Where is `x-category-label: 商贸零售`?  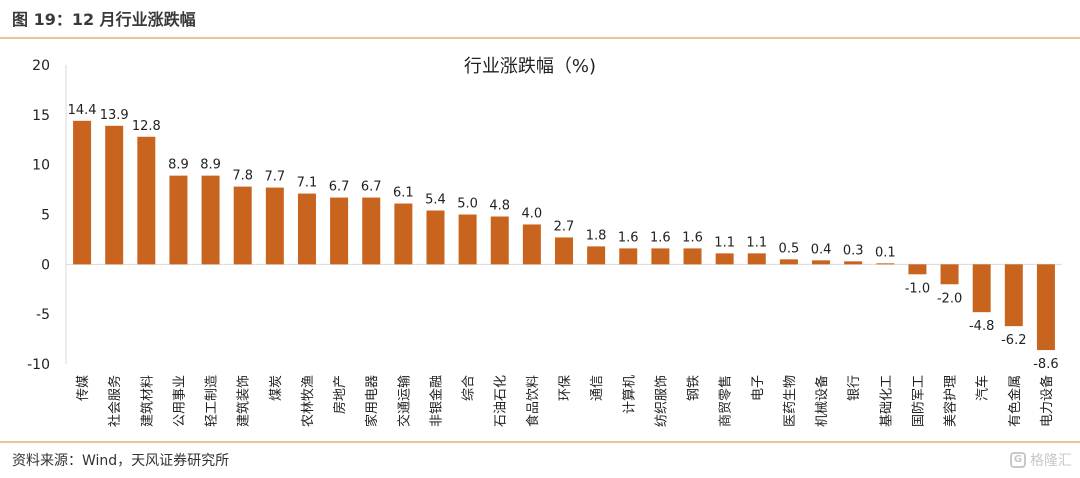
x-category-label: 商贸零售 is located at coordinates (726, 401).